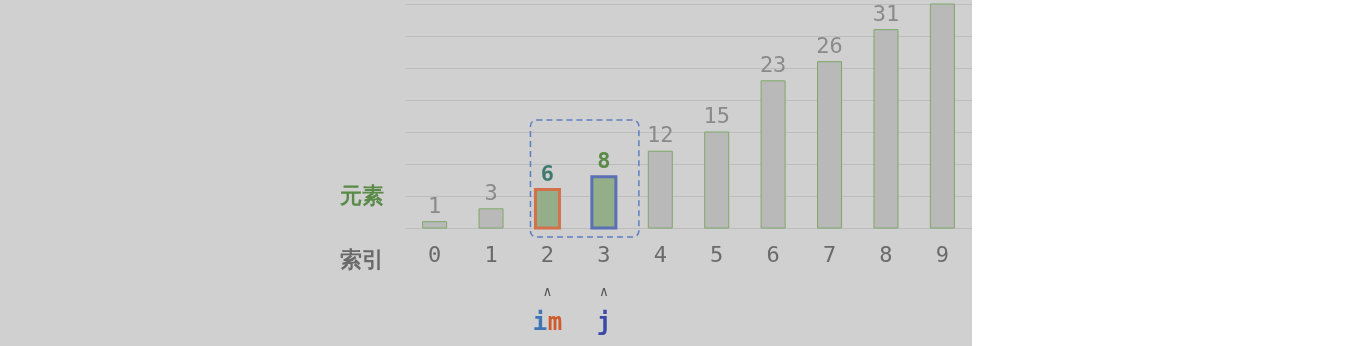  Describe the element at coordinates (829, 254) in the screenshot. I see `x-tick-label: 7` at that location.